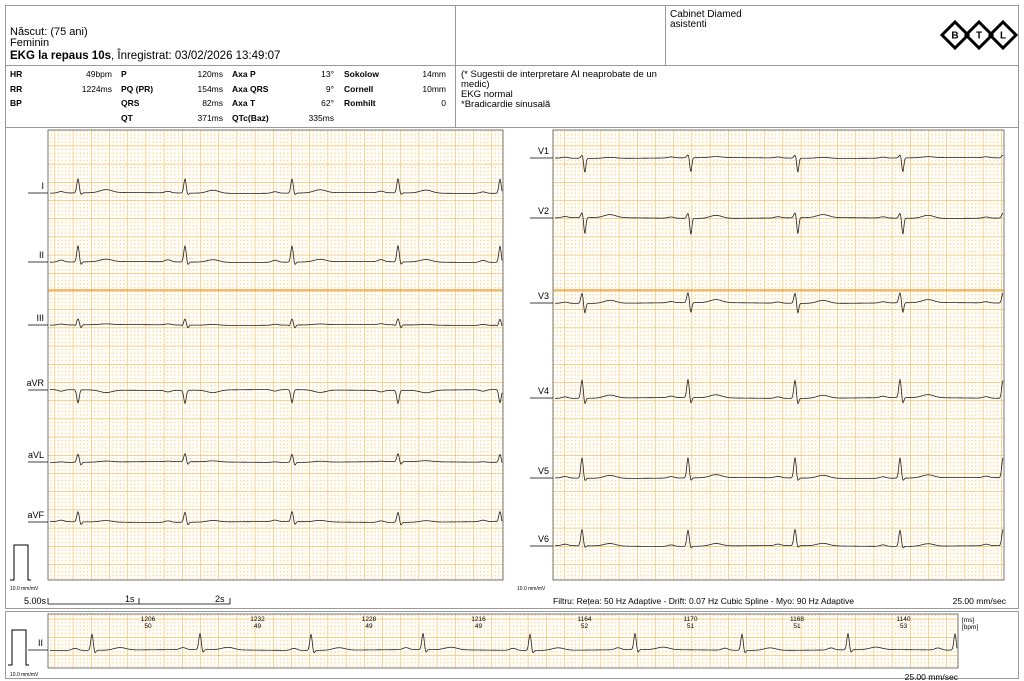  What do you see at coordinates (16, 74) in the screenshot?
I see `measure-label: HR` at bounding box center [16, 74].